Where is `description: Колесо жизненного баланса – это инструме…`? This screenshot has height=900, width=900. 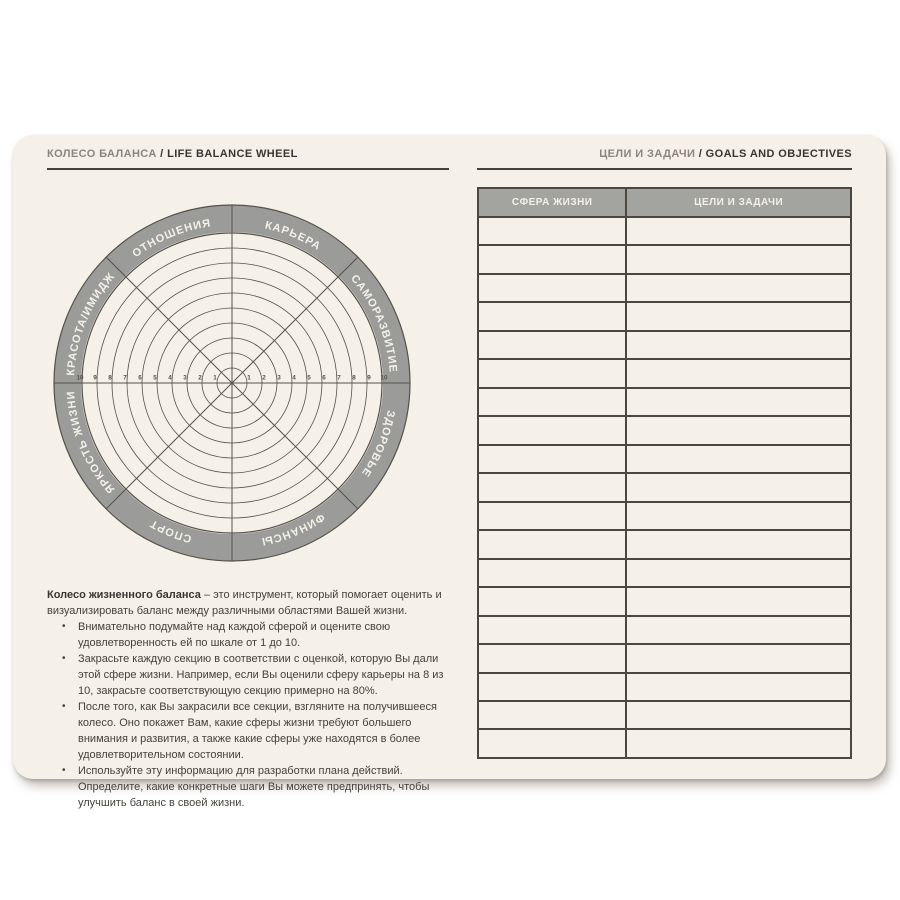 description: Колесо жизненного баланса – это инструме… is located at coordinates (248, 699).